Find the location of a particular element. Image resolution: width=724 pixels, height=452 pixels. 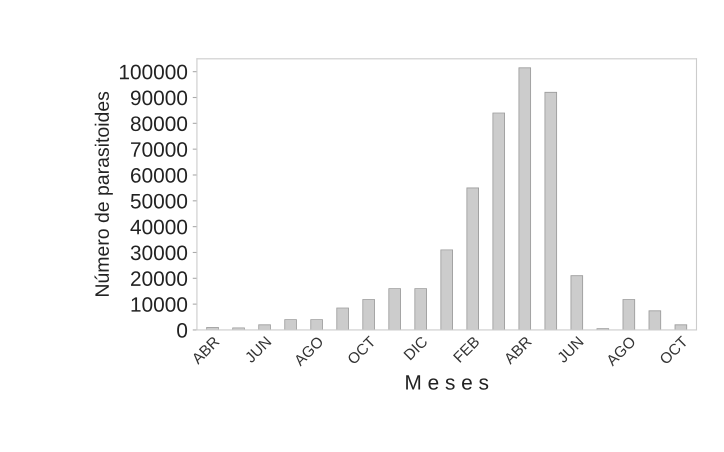

y-axis-title: Número de parasitoides is located at coordinates (103, 194).